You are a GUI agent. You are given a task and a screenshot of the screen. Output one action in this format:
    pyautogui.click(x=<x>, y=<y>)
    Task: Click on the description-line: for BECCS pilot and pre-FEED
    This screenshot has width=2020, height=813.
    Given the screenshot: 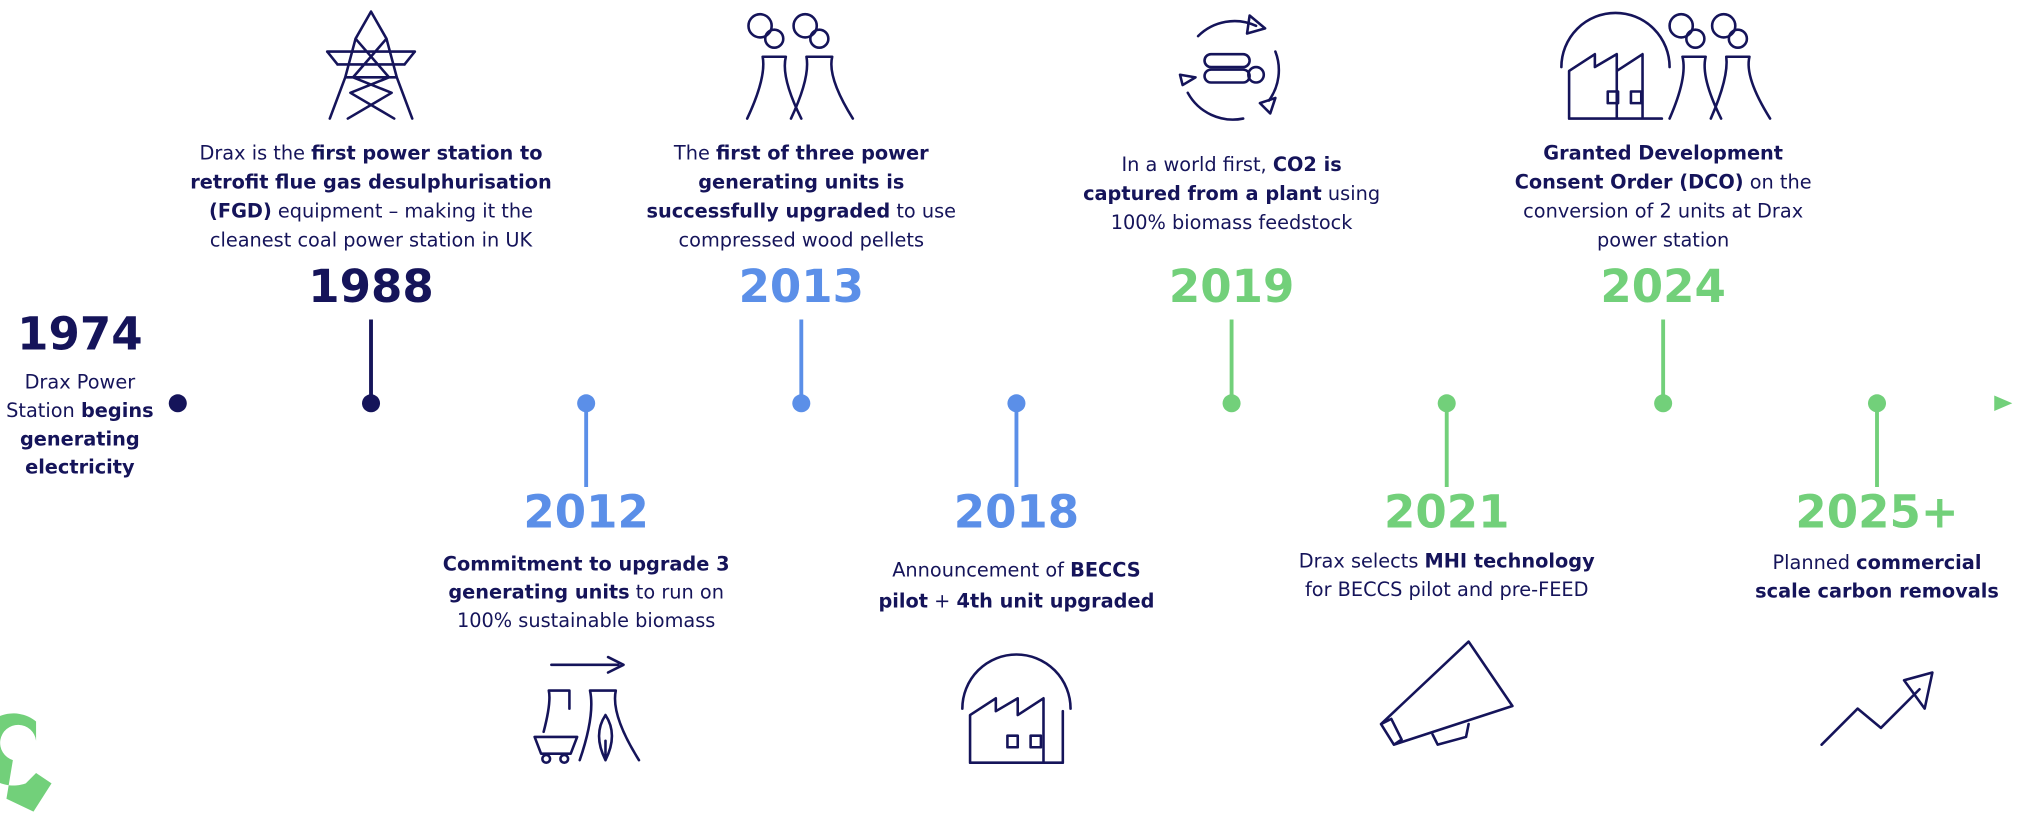 What is the action you would take?
    pyautogui.click(x=1447, y=589)
    